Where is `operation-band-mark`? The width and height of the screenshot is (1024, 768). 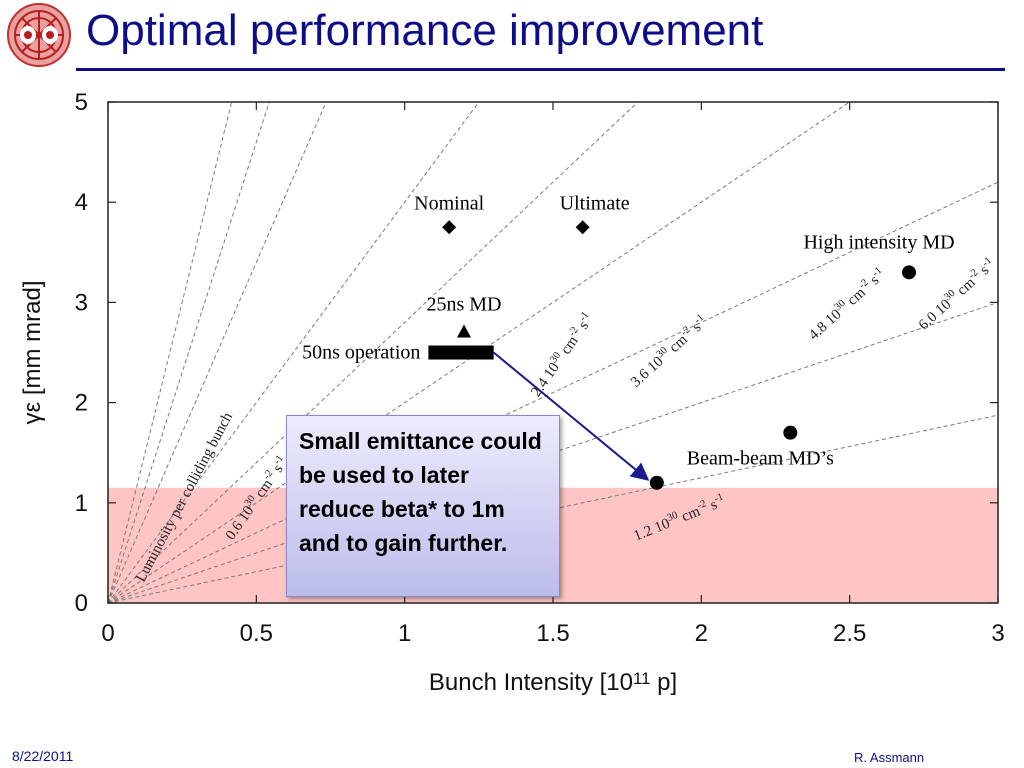
operation-band-mark is located at coordinates (461, 352).